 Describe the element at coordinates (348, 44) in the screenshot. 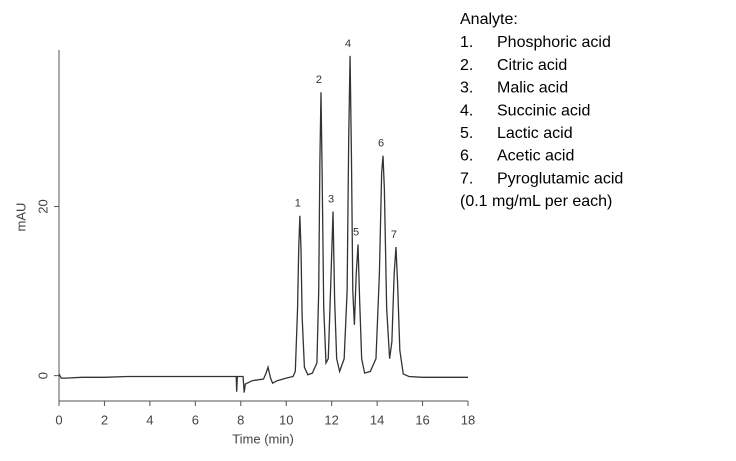

I see `peak-label: 4` at that location.